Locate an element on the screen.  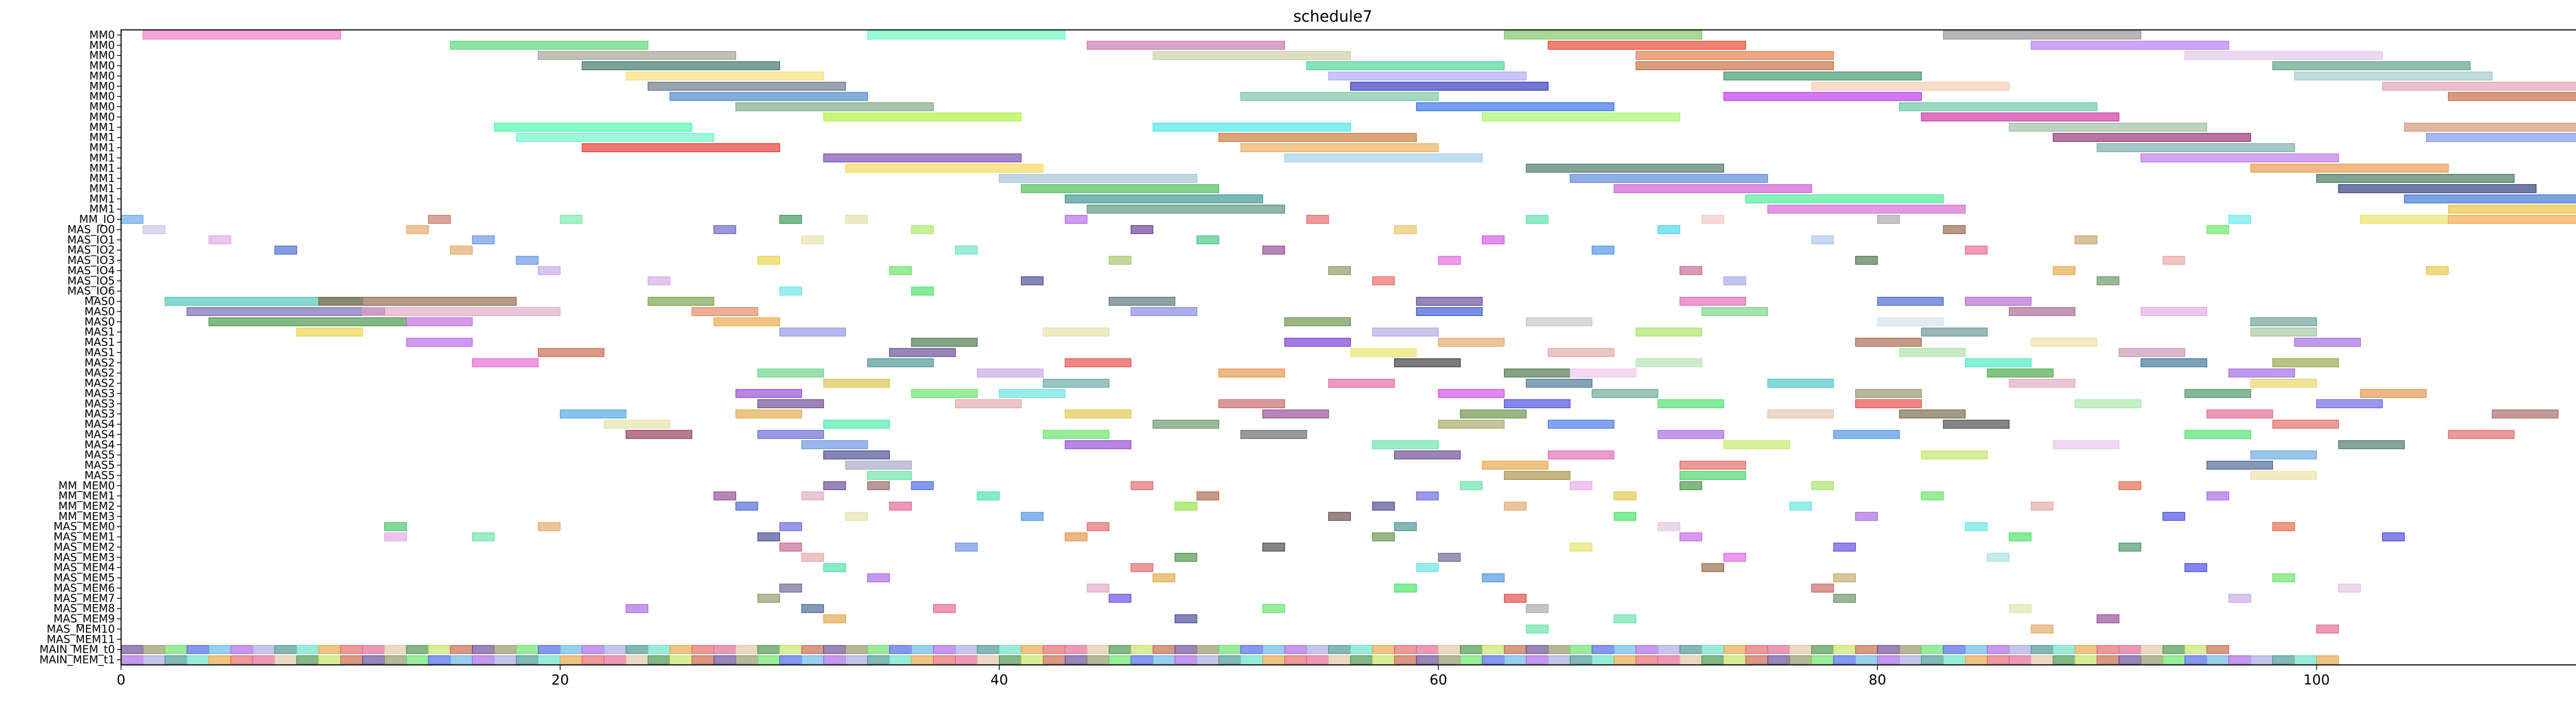
y-tick-label: MAS_IO1 is located at coordinates (91, 239).